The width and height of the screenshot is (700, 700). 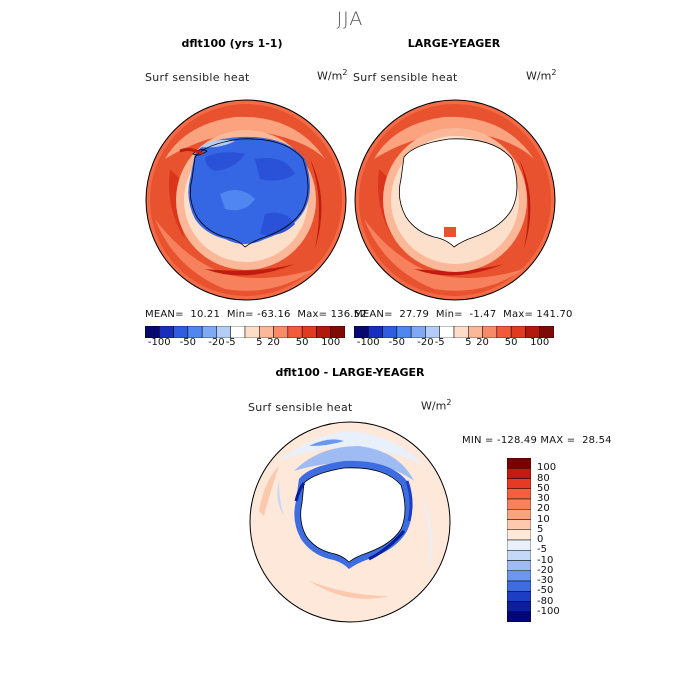 I want to click on diff-colorbar, so click(x=519, y=541).